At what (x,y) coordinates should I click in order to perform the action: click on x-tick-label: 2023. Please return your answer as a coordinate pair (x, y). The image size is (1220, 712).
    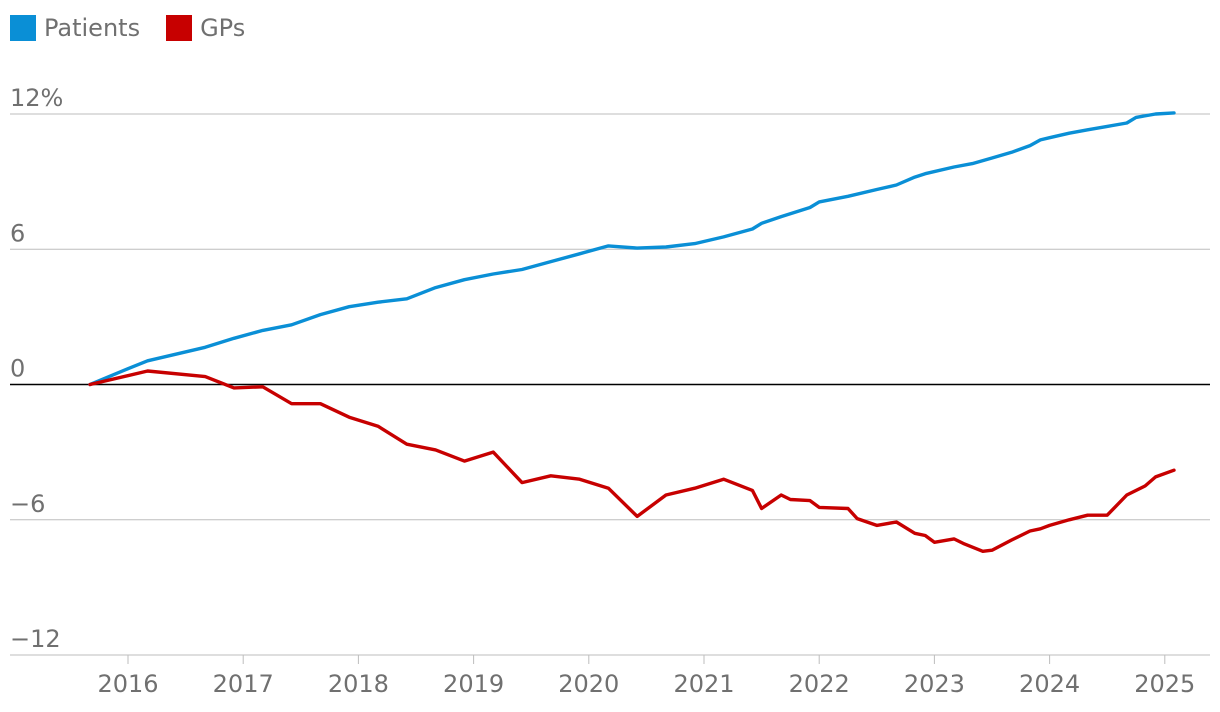
    Looking at the image, I should click on (934, 684).